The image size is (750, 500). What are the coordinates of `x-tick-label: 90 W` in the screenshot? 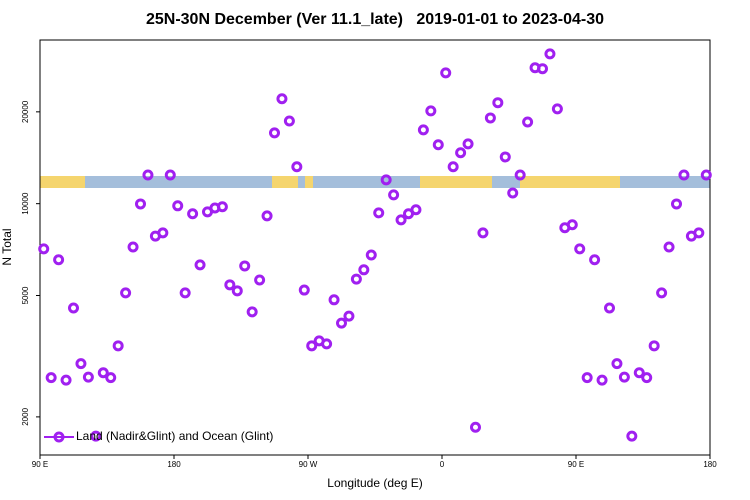 It's located at (308, 464).